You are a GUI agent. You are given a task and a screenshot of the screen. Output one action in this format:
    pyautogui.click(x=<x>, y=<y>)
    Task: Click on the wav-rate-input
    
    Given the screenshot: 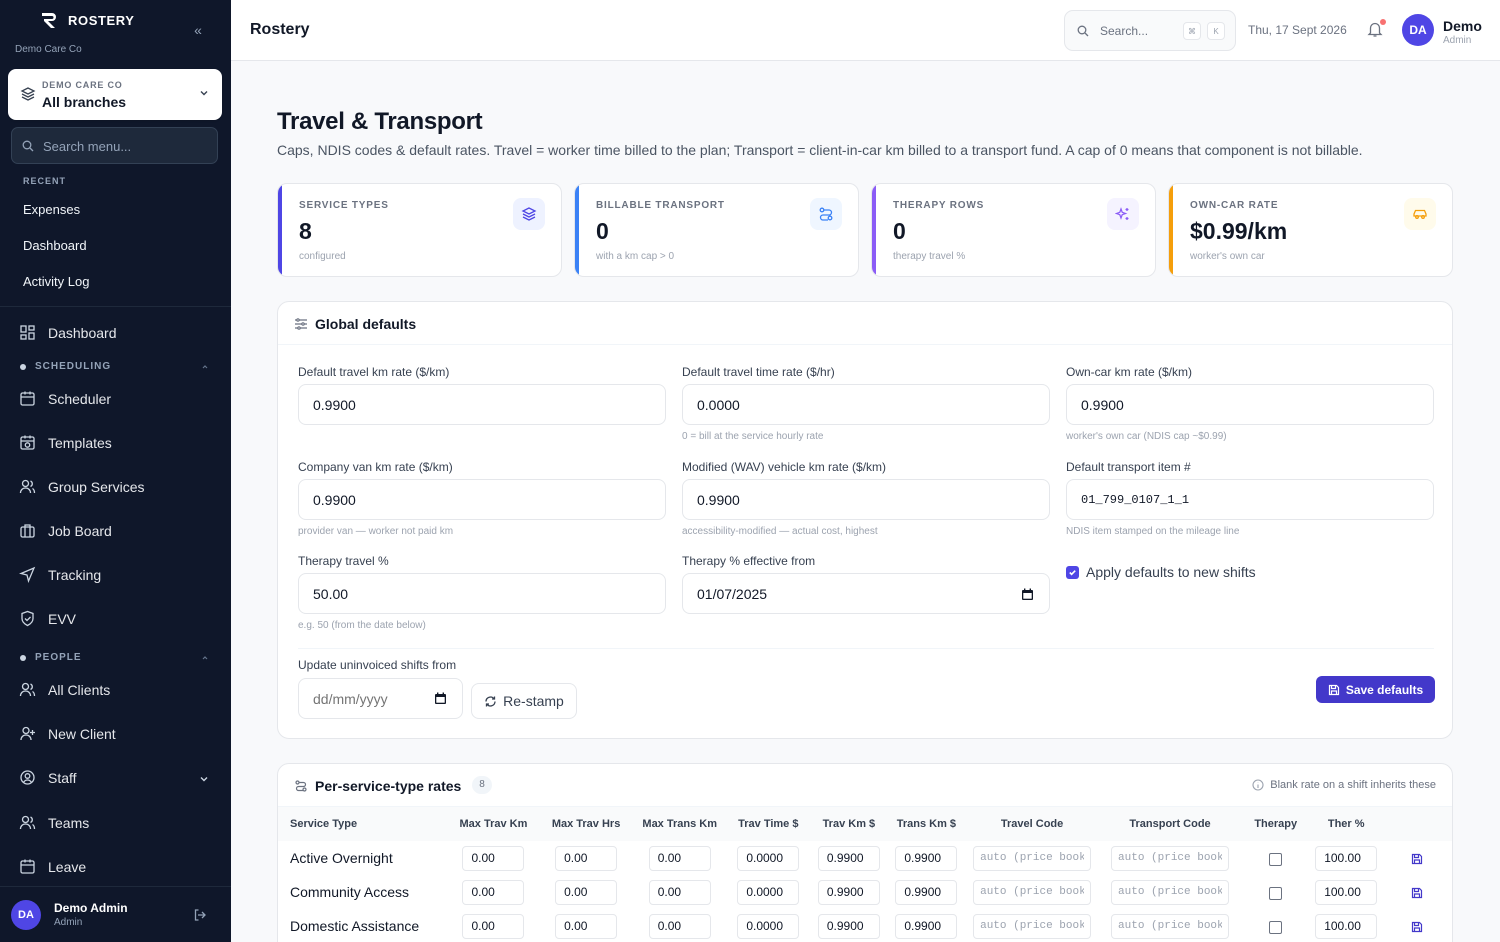 What is the action you would take?
    pyautogui.click(x=866, y=499)
    